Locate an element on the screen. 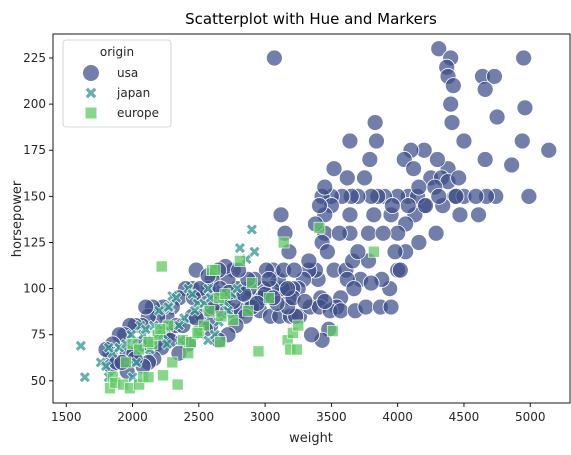 This screenshot has width=571, height=455. legend-label-usa: usa is located at coordinates (127, 73).